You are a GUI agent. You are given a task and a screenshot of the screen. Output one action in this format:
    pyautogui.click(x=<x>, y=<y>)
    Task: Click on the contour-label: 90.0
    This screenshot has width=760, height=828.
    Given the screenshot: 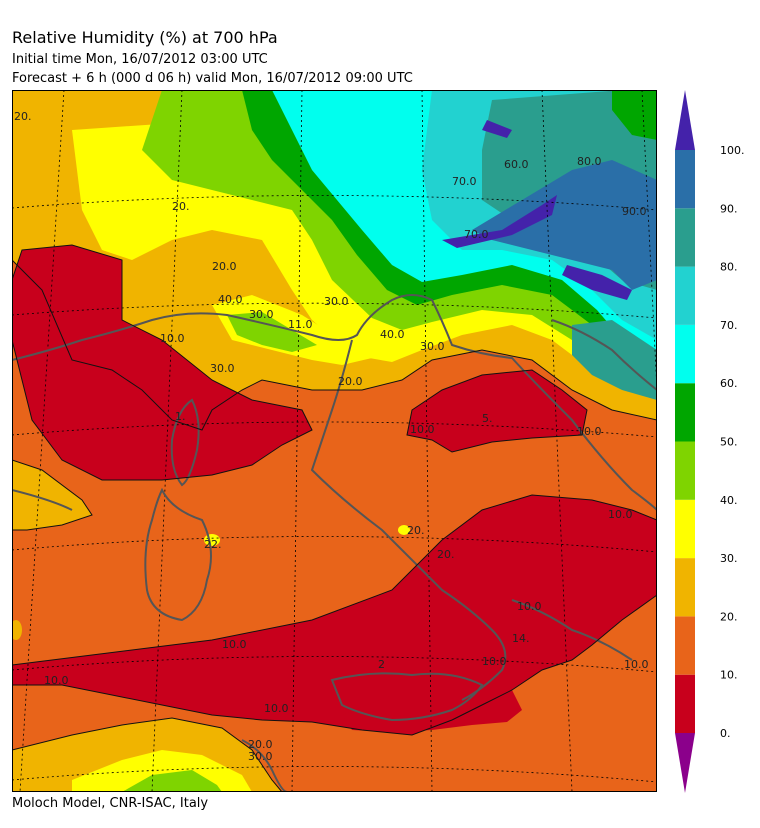 What is the action you would take?
    pyautogui.click(x=634, y=211)
    